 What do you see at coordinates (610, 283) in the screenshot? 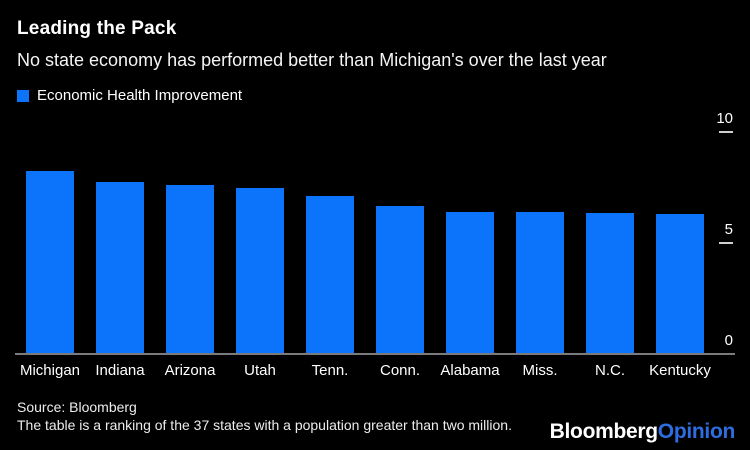
I see `bar-nc` at bounding box center [610, 283].